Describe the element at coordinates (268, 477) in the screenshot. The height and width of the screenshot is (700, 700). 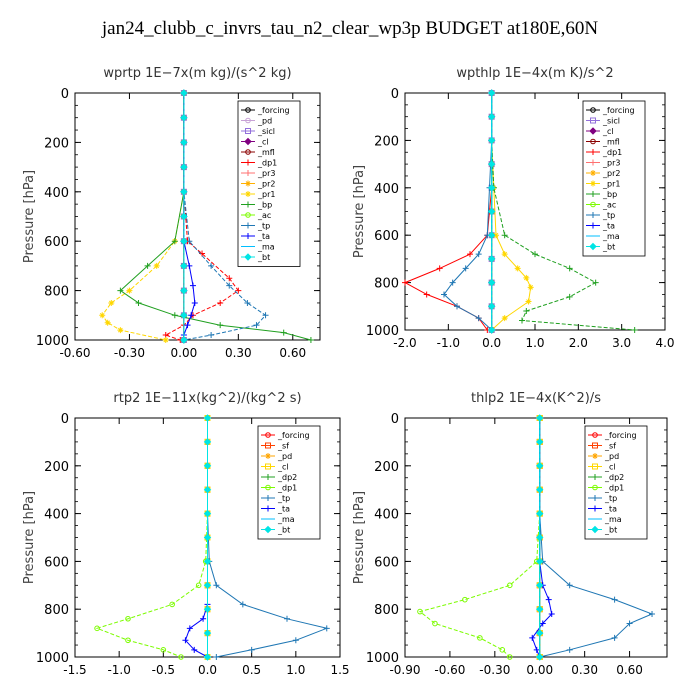
I see `panel3-legend-marker` at that location.